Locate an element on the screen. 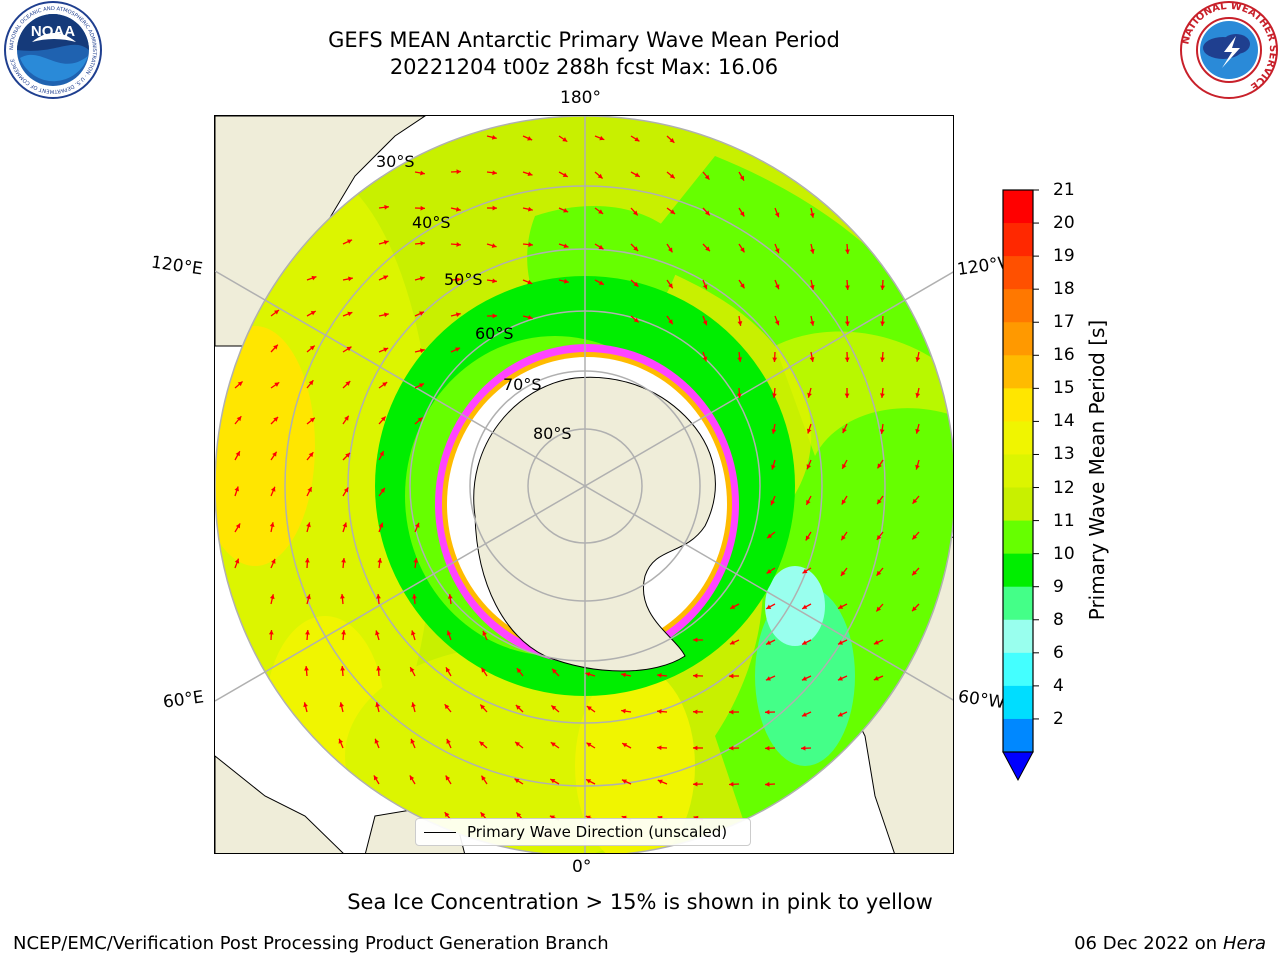 The height and width of the screenshot is (960, 1280). map-legend: Primary Wave Direction (unscaled) is located at coordinates (583, 832).